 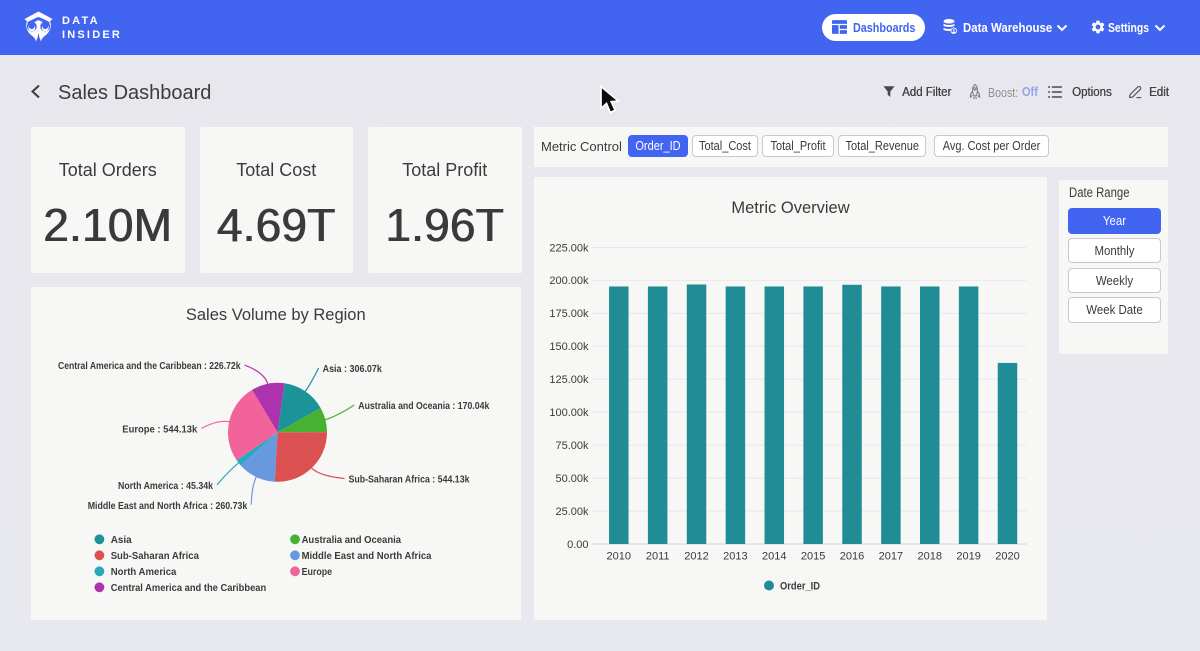 I want to click on svg-text: Europe : 544.13k, so click(x=159, y=430).